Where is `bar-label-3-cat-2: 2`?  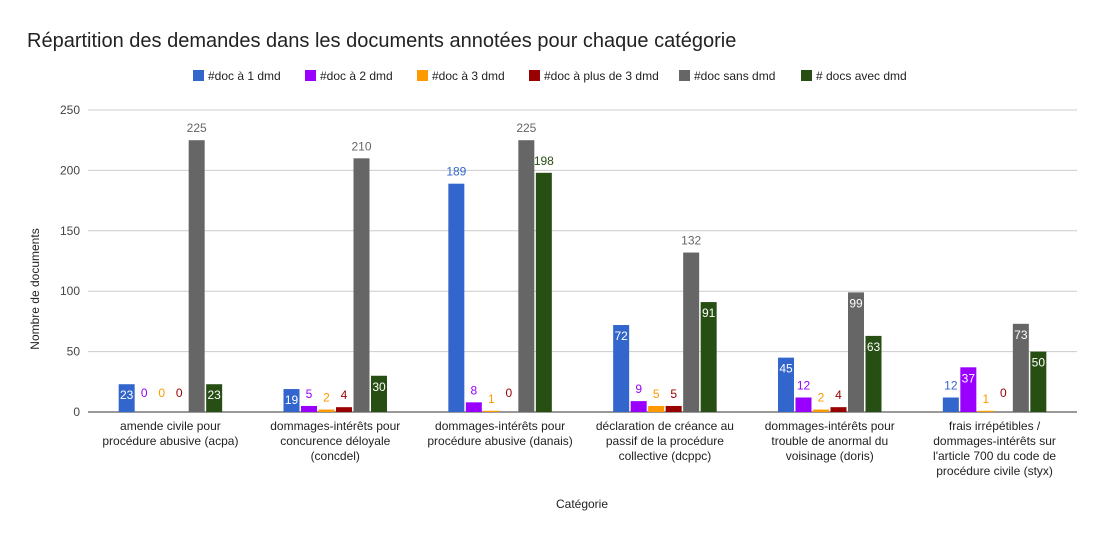
bar-label-3-cat-2: 2 is located at coordinates (326, 398).